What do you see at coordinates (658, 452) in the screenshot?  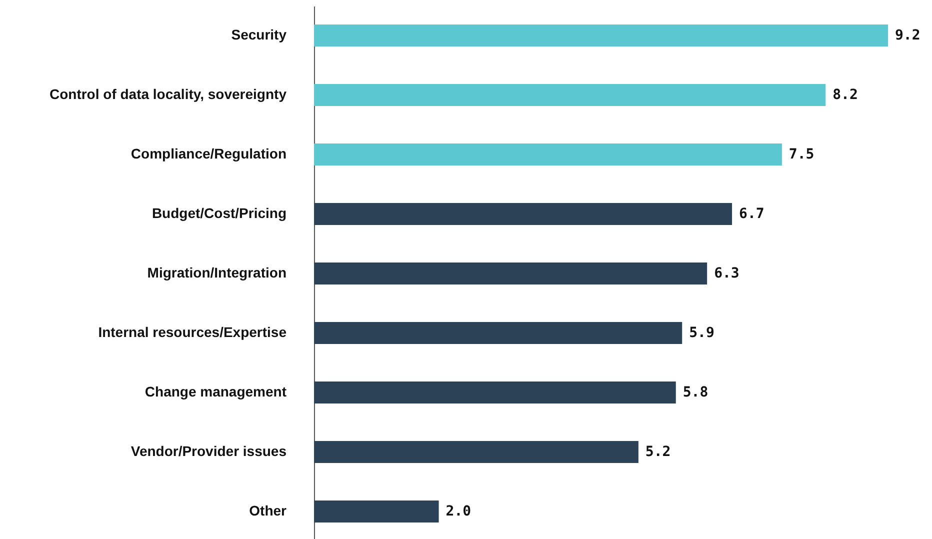 I see `data-label: 5.2` at bounding box center [658, 452].